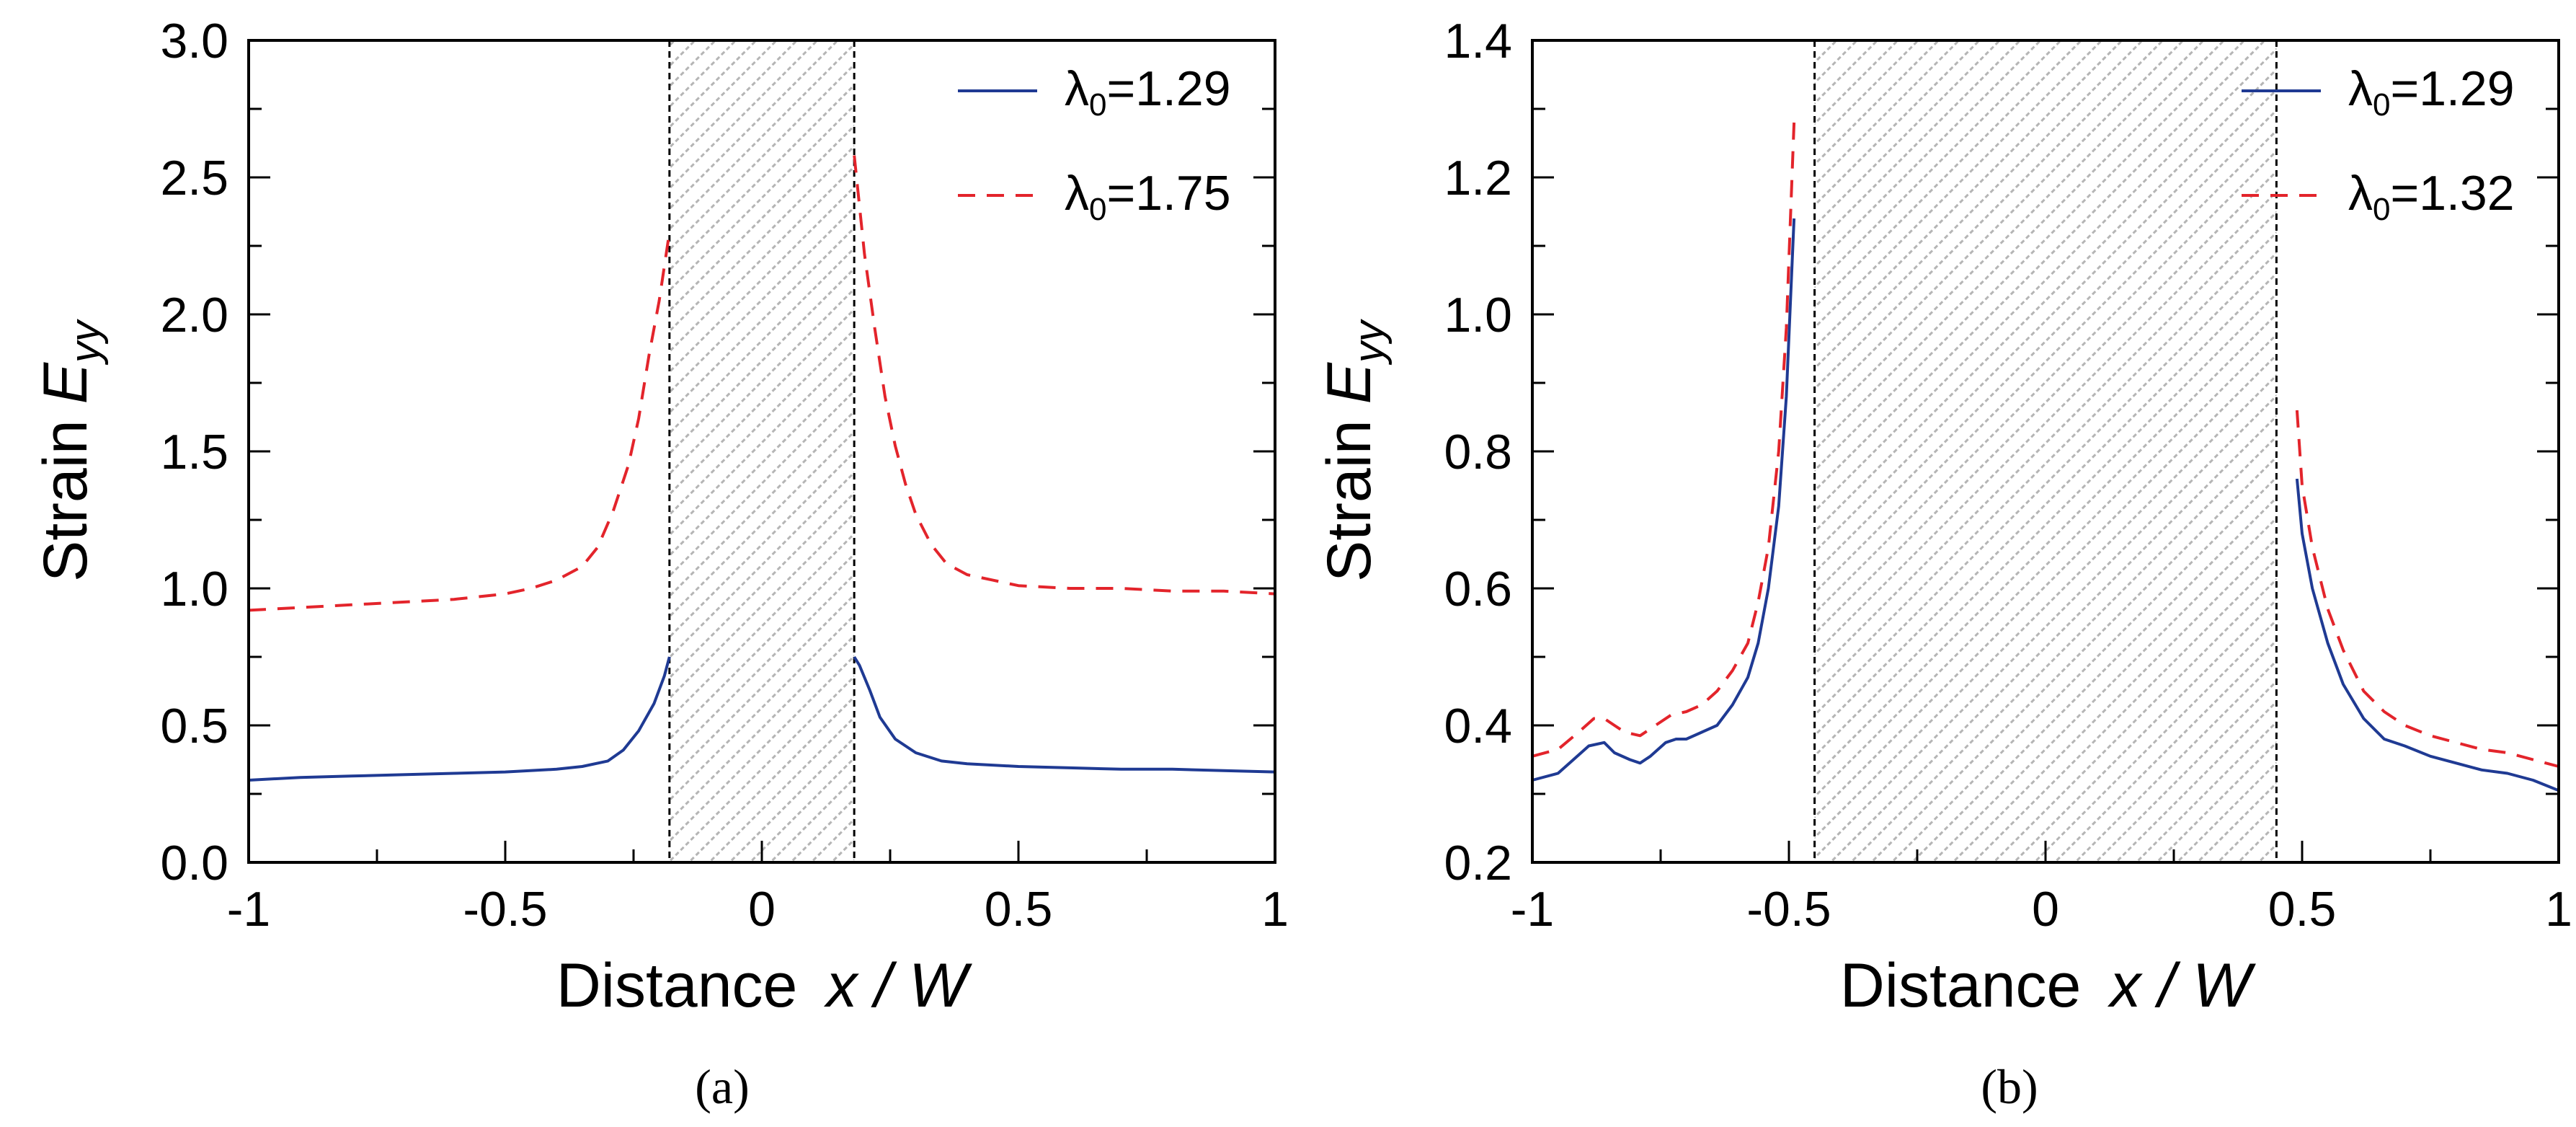 This screenshot has width=2576, height=1127. What do you see at coordinates (722, 1086) in the screenshot?
I see `panel-caption: (a)` at bounding box center [722, 1086].